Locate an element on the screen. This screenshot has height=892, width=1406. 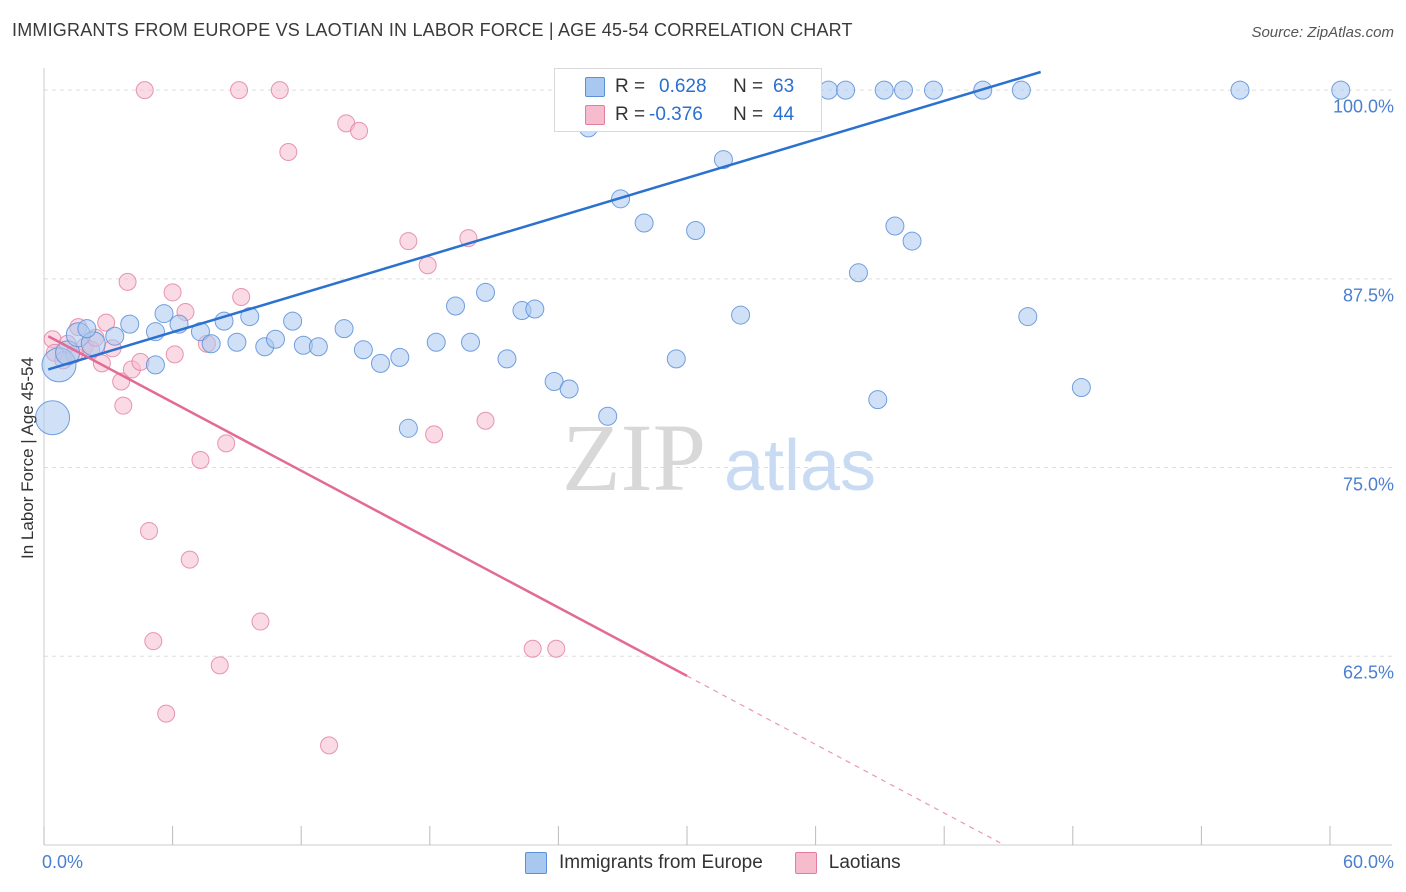
legend-label-laotians: Laotians is located at coordinates (864, 862).